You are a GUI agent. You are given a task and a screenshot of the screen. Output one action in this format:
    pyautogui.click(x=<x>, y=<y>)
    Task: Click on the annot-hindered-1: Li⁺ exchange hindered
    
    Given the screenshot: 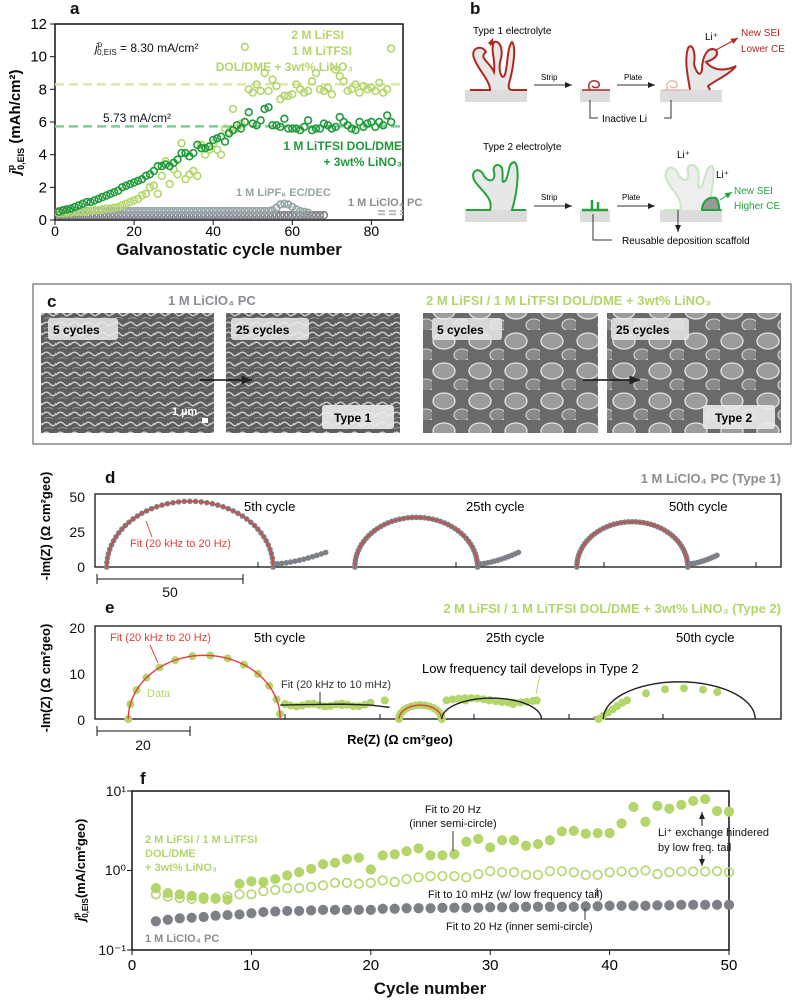 What is the action you would take?
    pyautogui.click(x=713, y=833)
    